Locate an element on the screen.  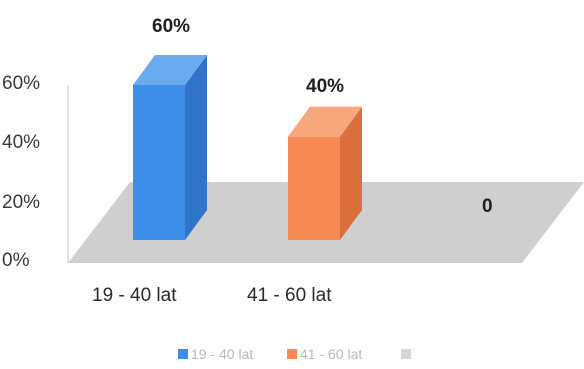
data-label: 40% is located at coordinates (325, 86).